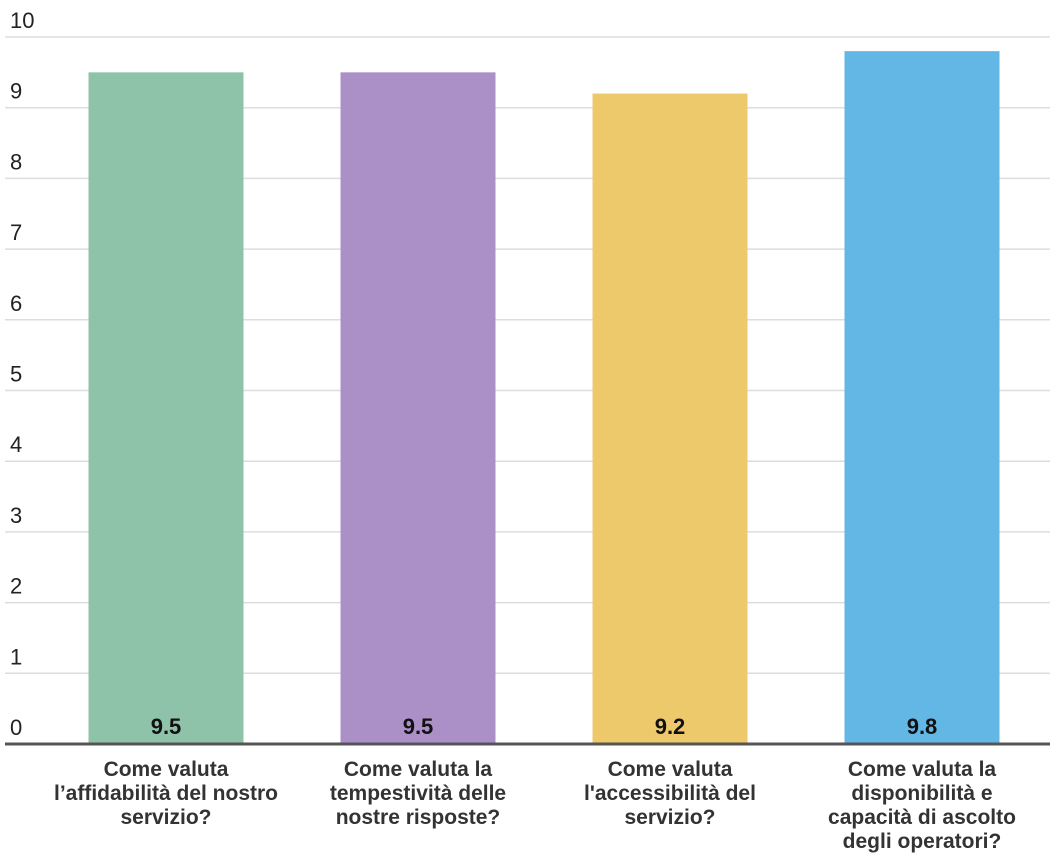 The width and height of the screenshot is (1054, 864). I want to click on category-label-line: capacità di ascolto, so click(922, 817).